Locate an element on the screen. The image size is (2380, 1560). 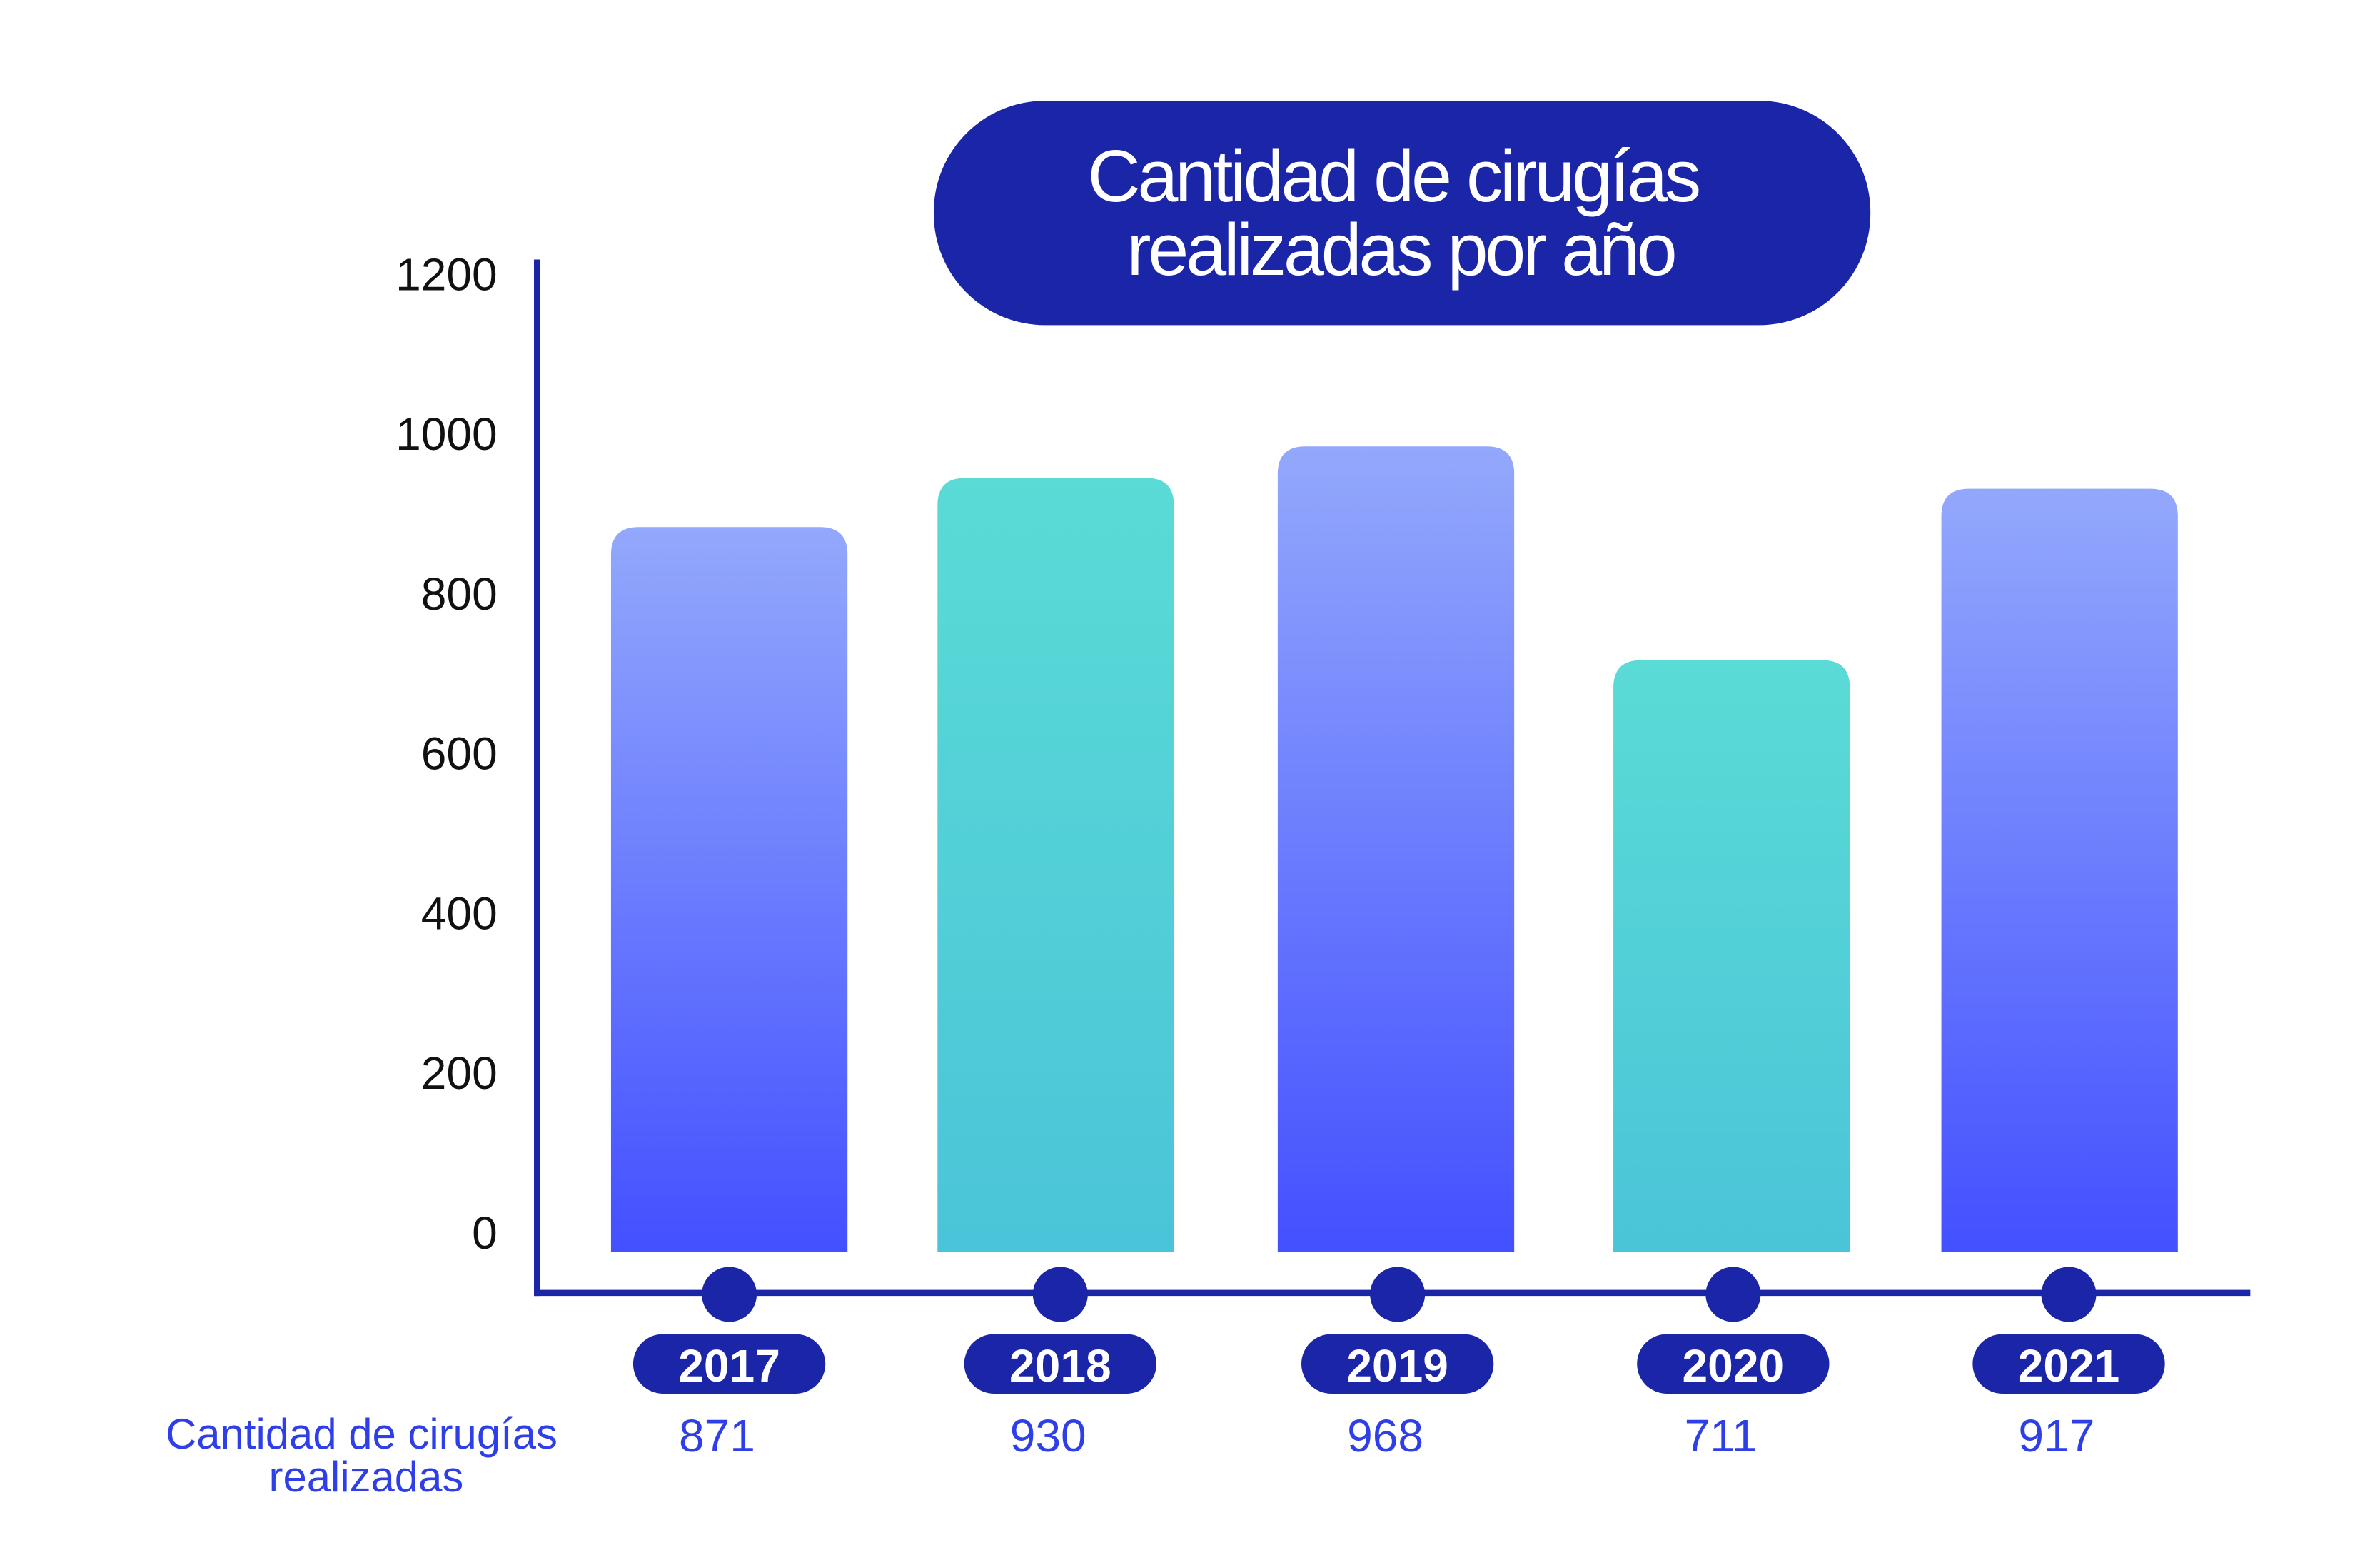
y-axis-ticks: 0 200 400 600 800 1000 1200 is located at coordinates (446, 753).